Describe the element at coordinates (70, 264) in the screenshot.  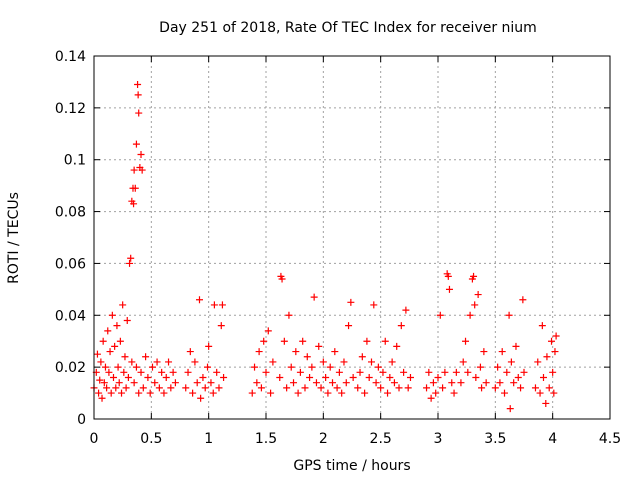
I see `y-tick-label: 0.06` at that location.